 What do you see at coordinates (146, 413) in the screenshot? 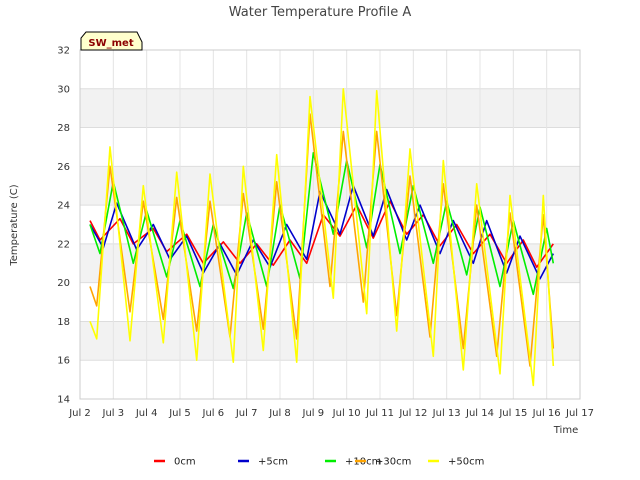
I see `x-tick-label: Jul 4` at bounding box center [146, 413].